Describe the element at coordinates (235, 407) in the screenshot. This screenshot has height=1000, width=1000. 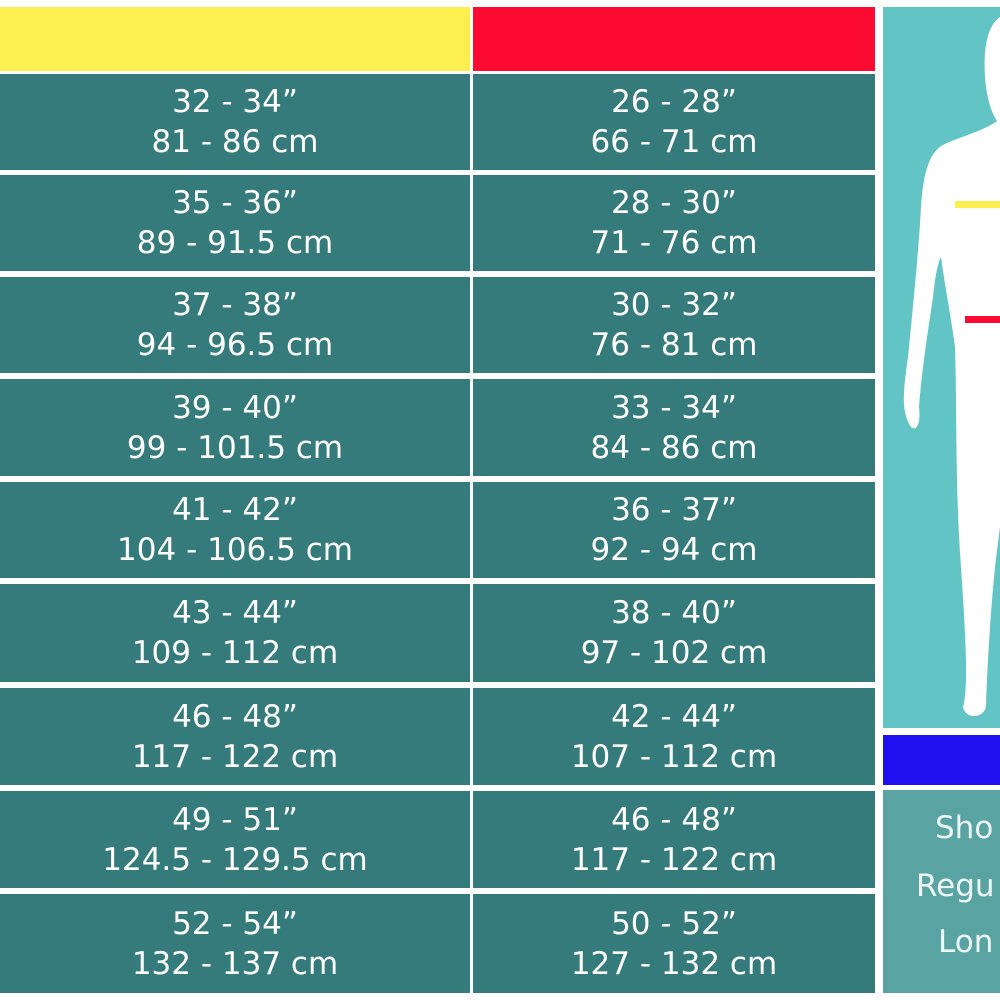
I see `chest-inches: 39 - 40”` at that location.